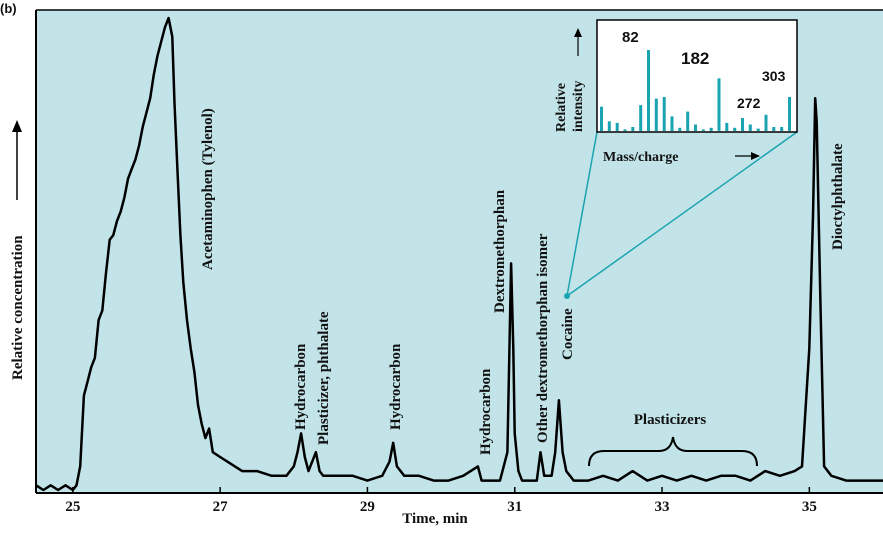 The width and height of the screenshot is (883, 545). I want to click on x-tick-label: 29, so click(367, 507).